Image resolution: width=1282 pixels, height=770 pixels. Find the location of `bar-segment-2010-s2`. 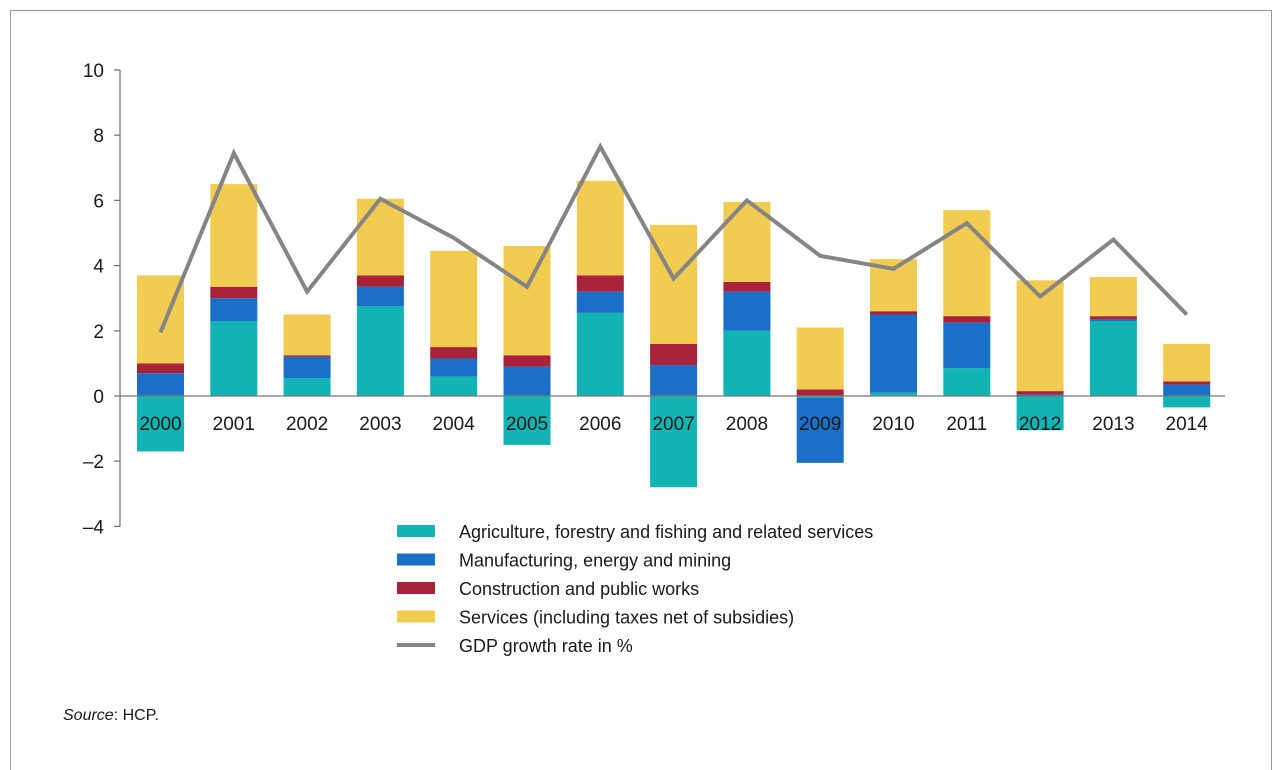

bar-segment-2010-s2 is located at coordinates (893, 354).